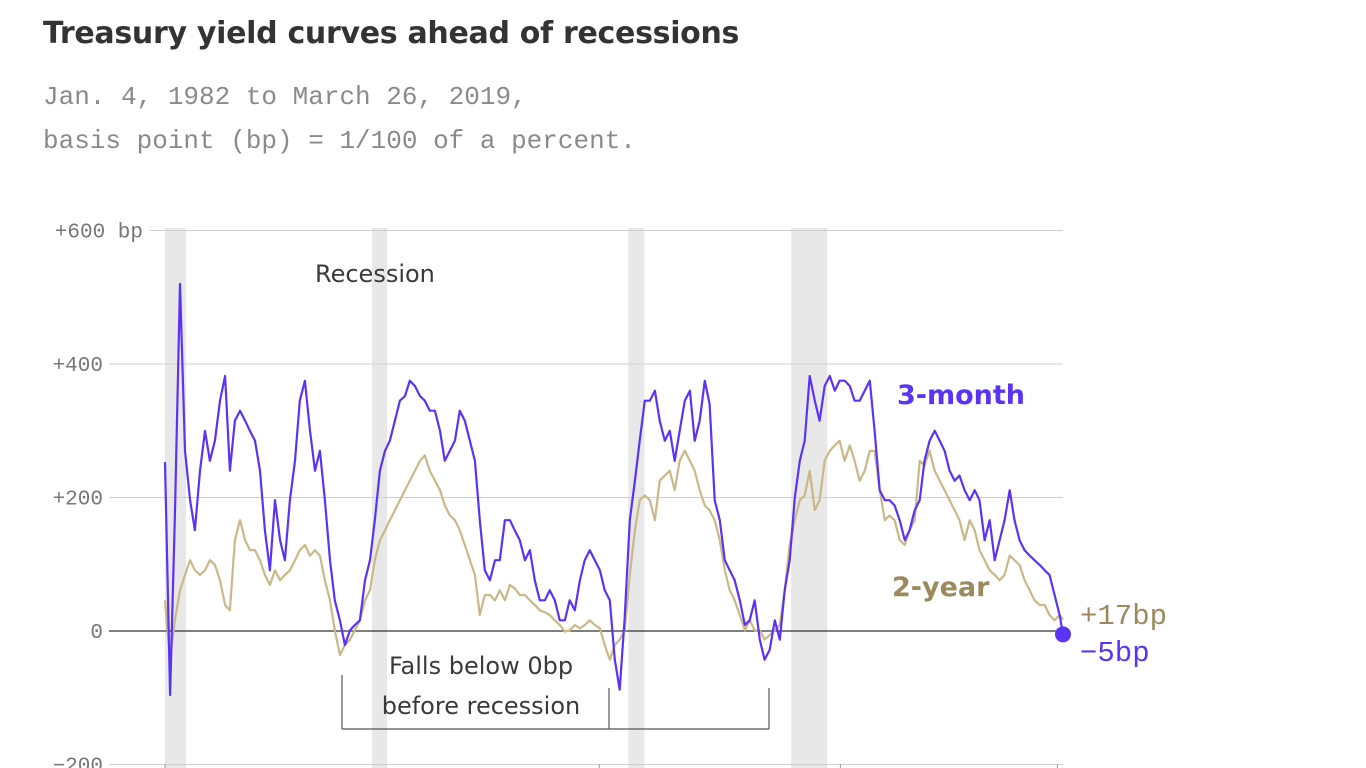  What do you see at coordinates (285, 97) in the screenshot?
I see `chart-subtitle-line1: Jan. 4, 1982 to March 26, 2019,` at bounding box center [285, 97].